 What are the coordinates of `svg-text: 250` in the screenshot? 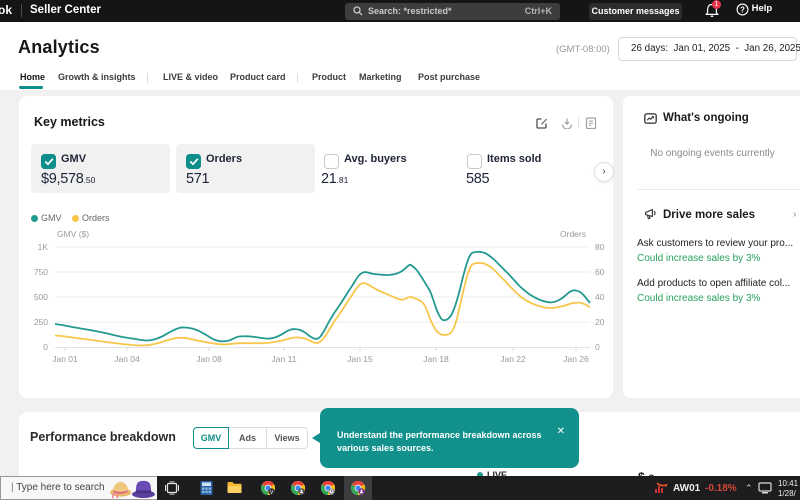 It's located at (41, 322).